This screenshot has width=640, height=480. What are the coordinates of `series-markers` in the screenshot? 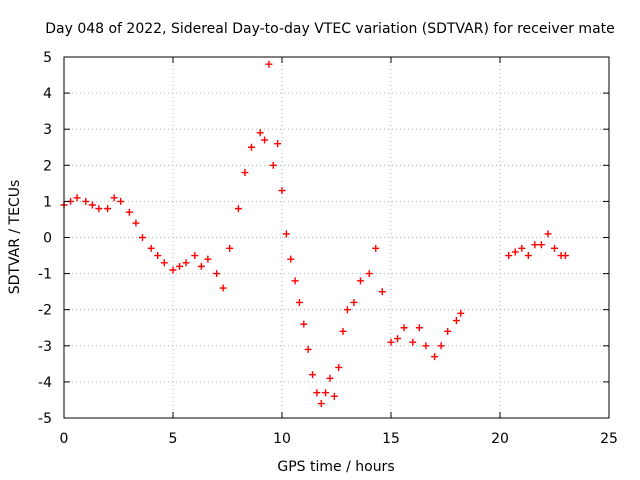 It's located at (537, 245).